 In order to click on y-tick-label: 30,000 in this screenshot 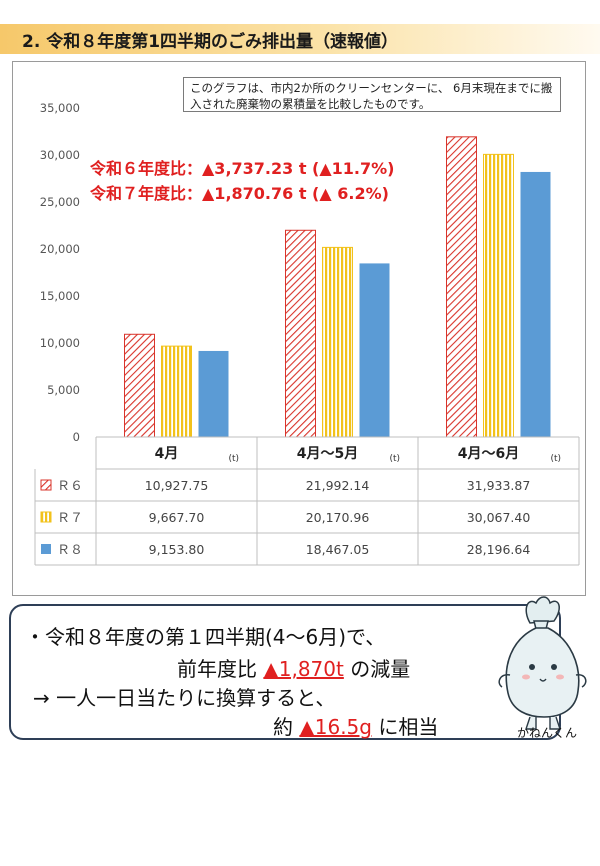, I will do `click(60, 155)`.